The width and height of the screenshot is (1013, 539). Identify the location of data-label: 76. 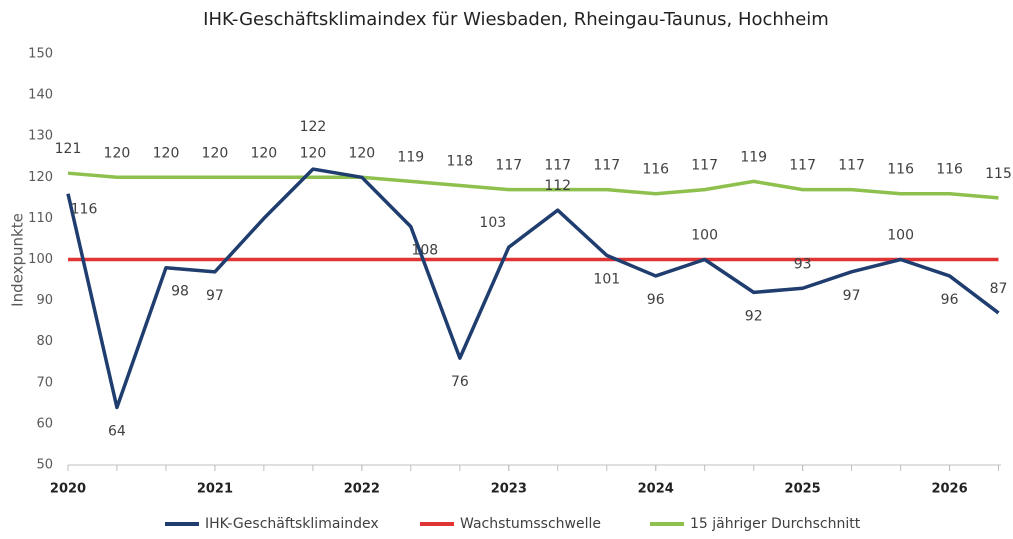
(460, 382).